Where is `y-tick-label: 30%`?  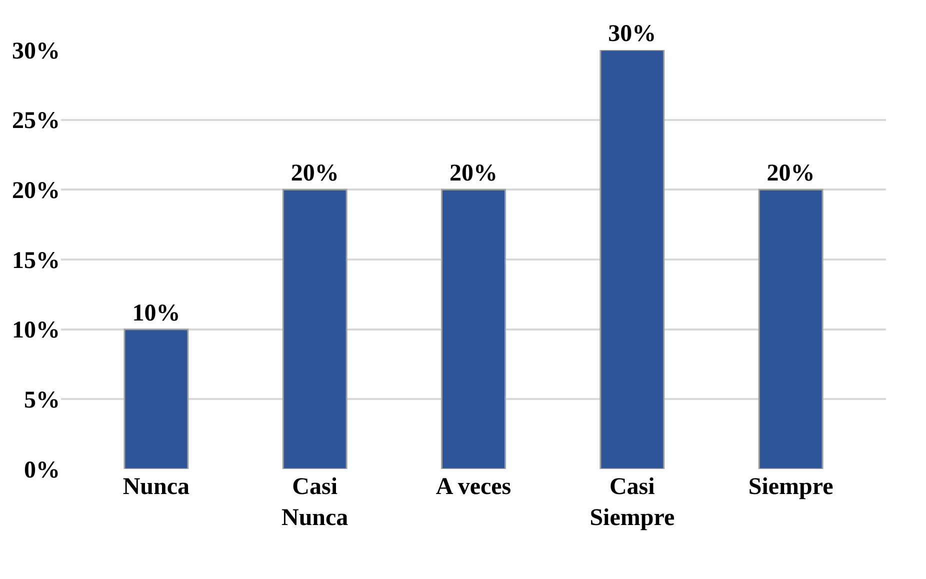 y-tick-label: 30% is located at coordinates (36, 51).